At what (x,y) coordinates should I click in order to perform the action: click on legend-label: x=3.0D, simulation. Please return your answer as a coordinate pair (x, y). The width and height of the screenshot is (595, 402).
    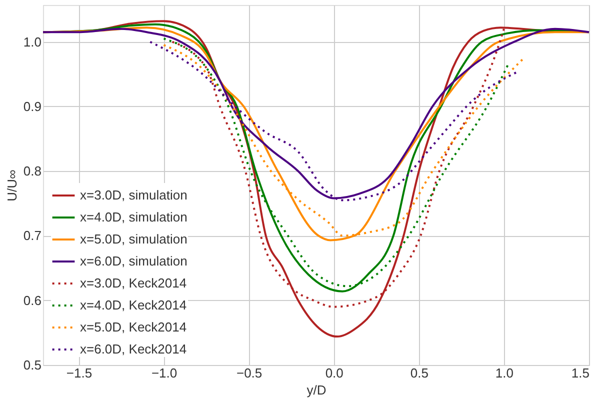
    Looking at the image, I should click on (134, 195).